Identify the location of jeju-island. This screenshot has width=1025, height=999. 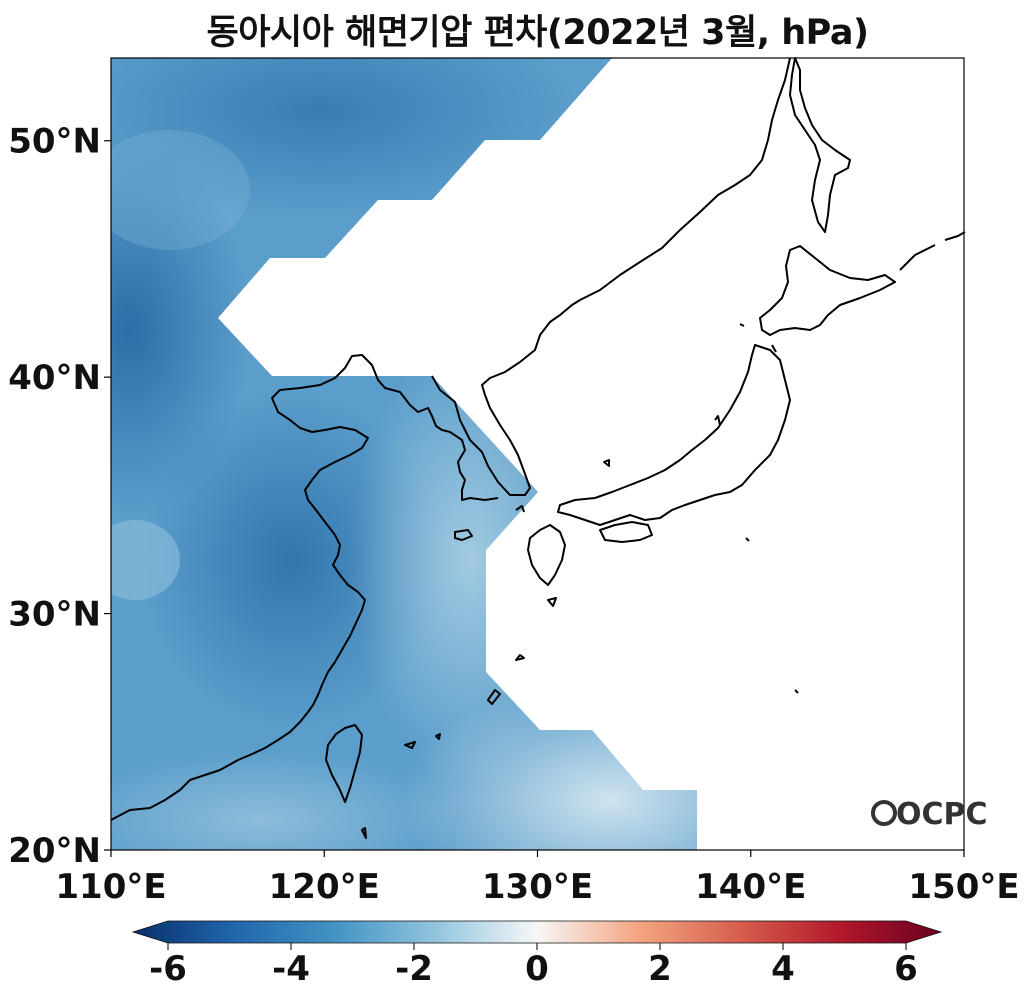
(463, 535).